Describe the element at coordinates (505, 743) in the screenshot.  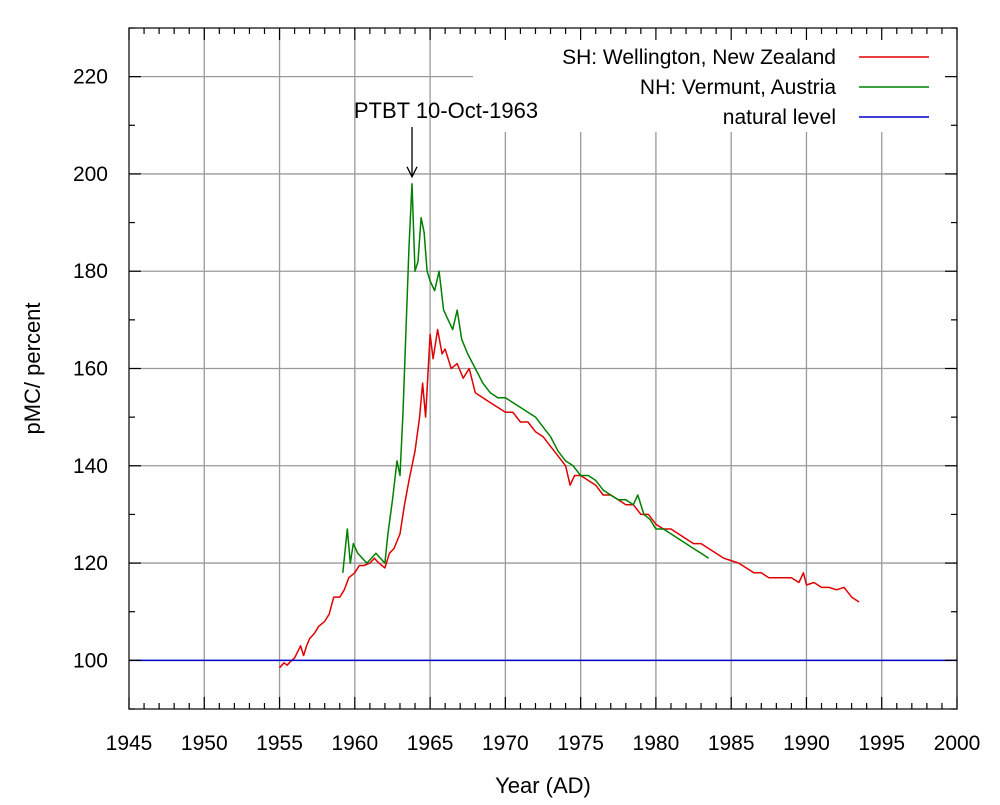
I see `x-tick-label: 1970` at that location.